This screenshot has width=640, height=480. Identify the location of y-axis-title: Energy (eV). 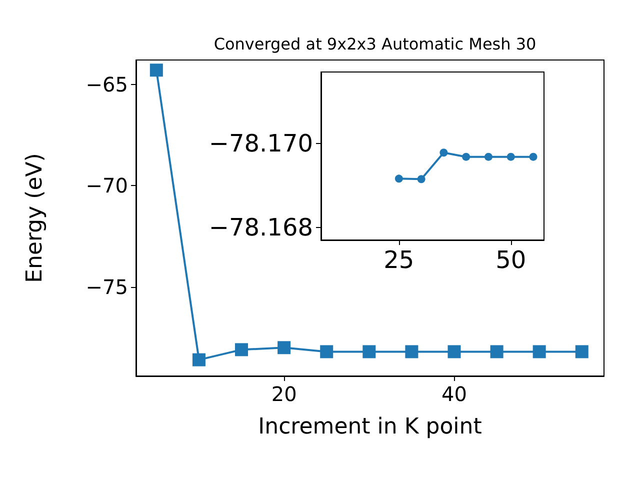
(35, 218).